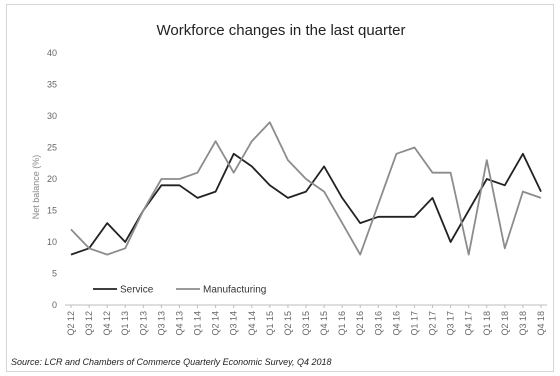 This screenshot has width=560, height=376. What do you see at coordinates (52, 85) in the screenshot?
I see `y-tick-label: 35` at bounding box center [52, 85].